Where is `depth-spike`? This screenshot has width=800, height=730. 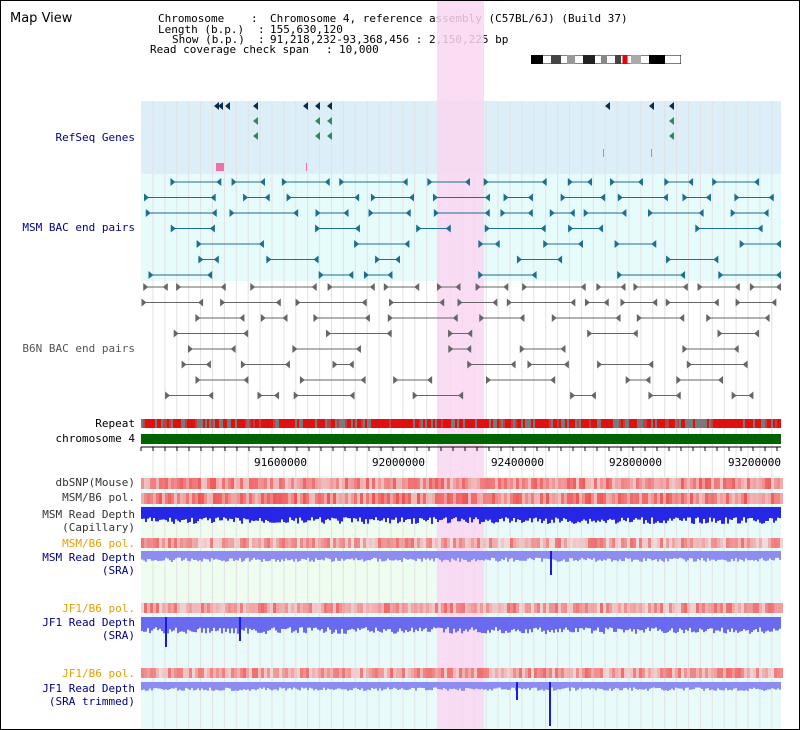 depth-spike is located at coordinates (166, 632).